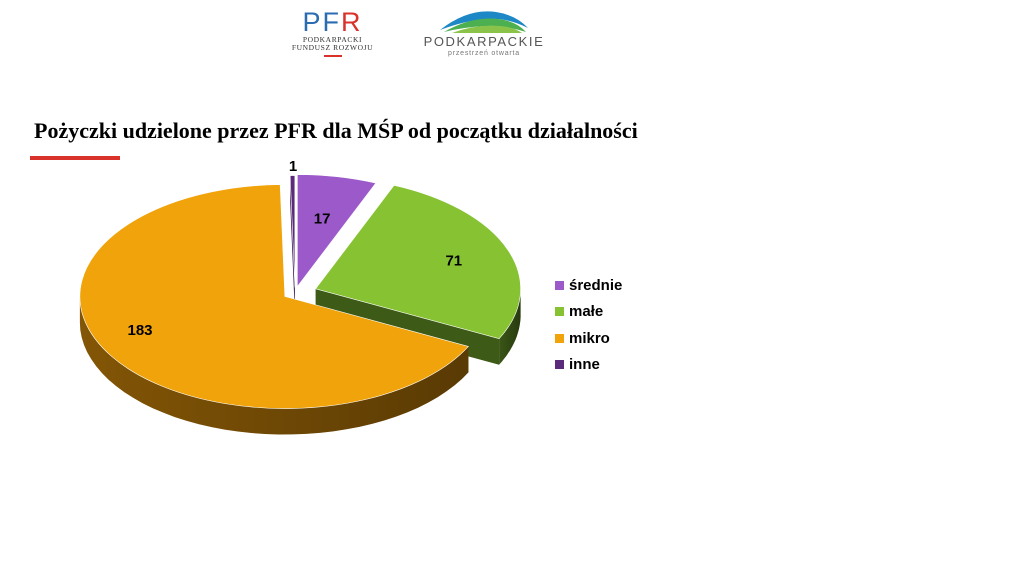 This screenshot has width=1024, height=567. I want to click on pie-slice-male, so click(418, 262).